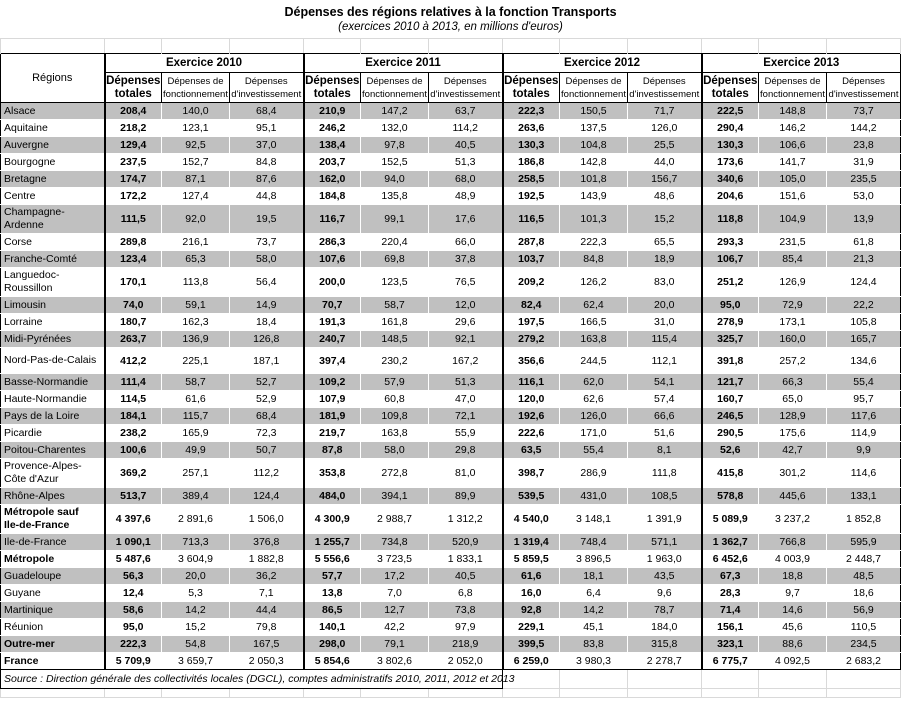 The image size is (901, 710). What do you see at coordinates (792, 576) in the screenshot?
I see `value-cell: 18,8` at bounding box center [792, 576].